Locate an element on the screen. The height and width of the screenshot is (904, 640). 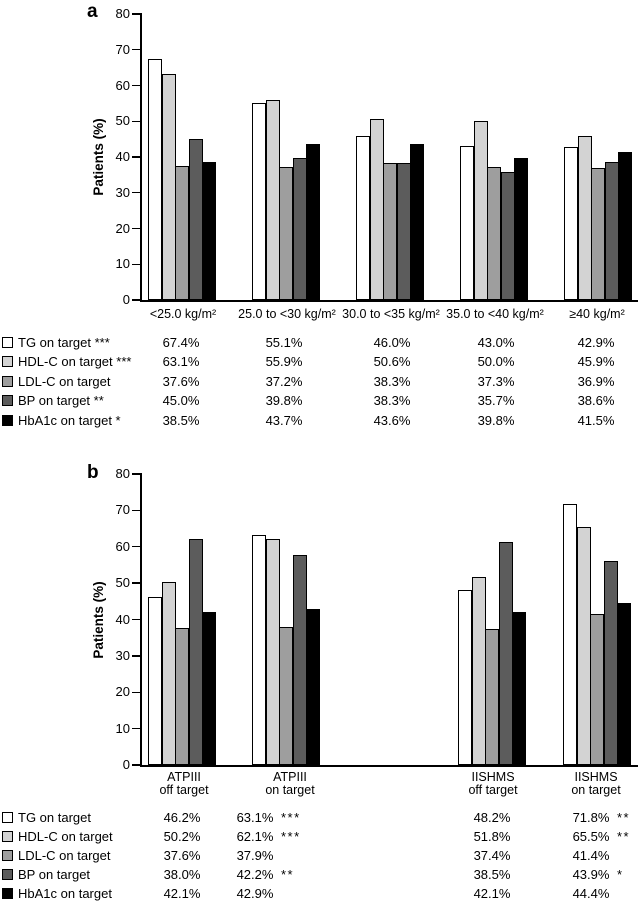
table-value-text: 36.9% is located at coordinates (596, 381).